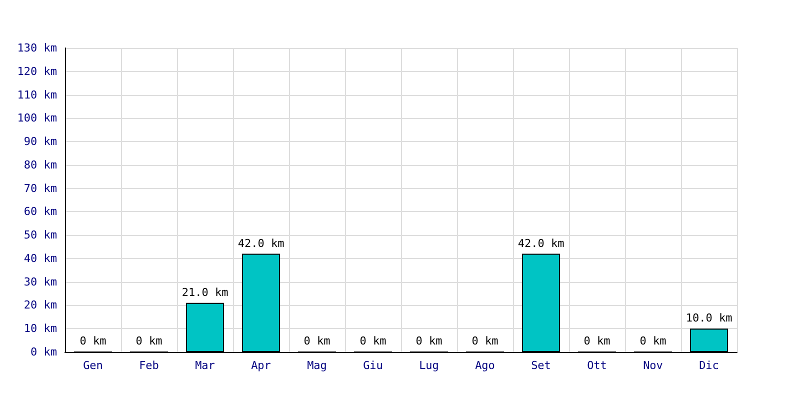 The image size is (800, 400). What do you see at coordinates (149, 365) in the screenshot?
I see `x-tick-label: Feb` at bounding box center [149, 365].